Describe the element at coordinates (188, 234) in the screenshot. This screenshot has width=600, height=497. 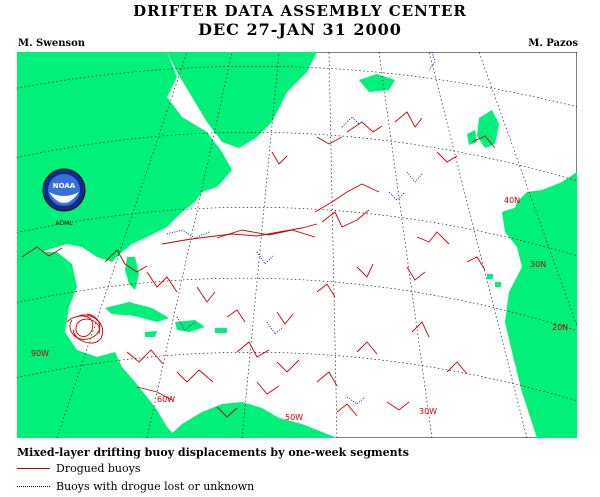
I see `blue-a` at that location.